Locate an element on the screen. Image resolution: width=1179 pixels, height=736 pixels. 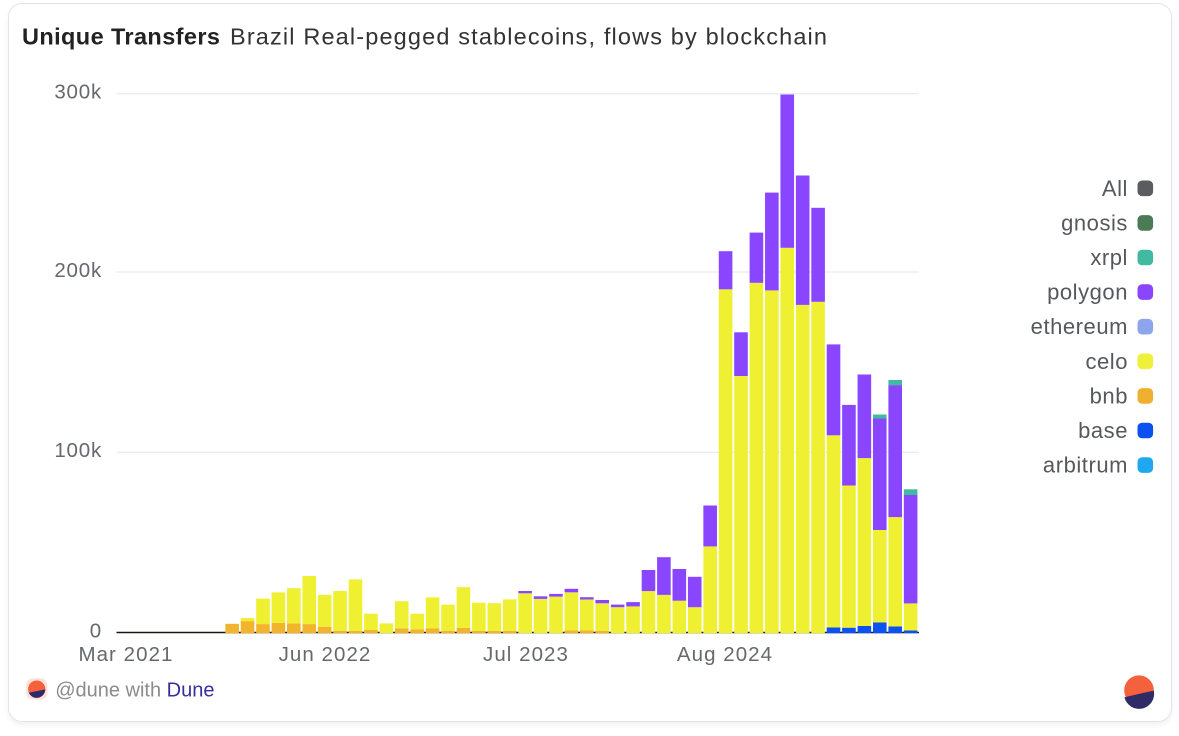
svg-text: 300k is located at coordinates (78, 92).